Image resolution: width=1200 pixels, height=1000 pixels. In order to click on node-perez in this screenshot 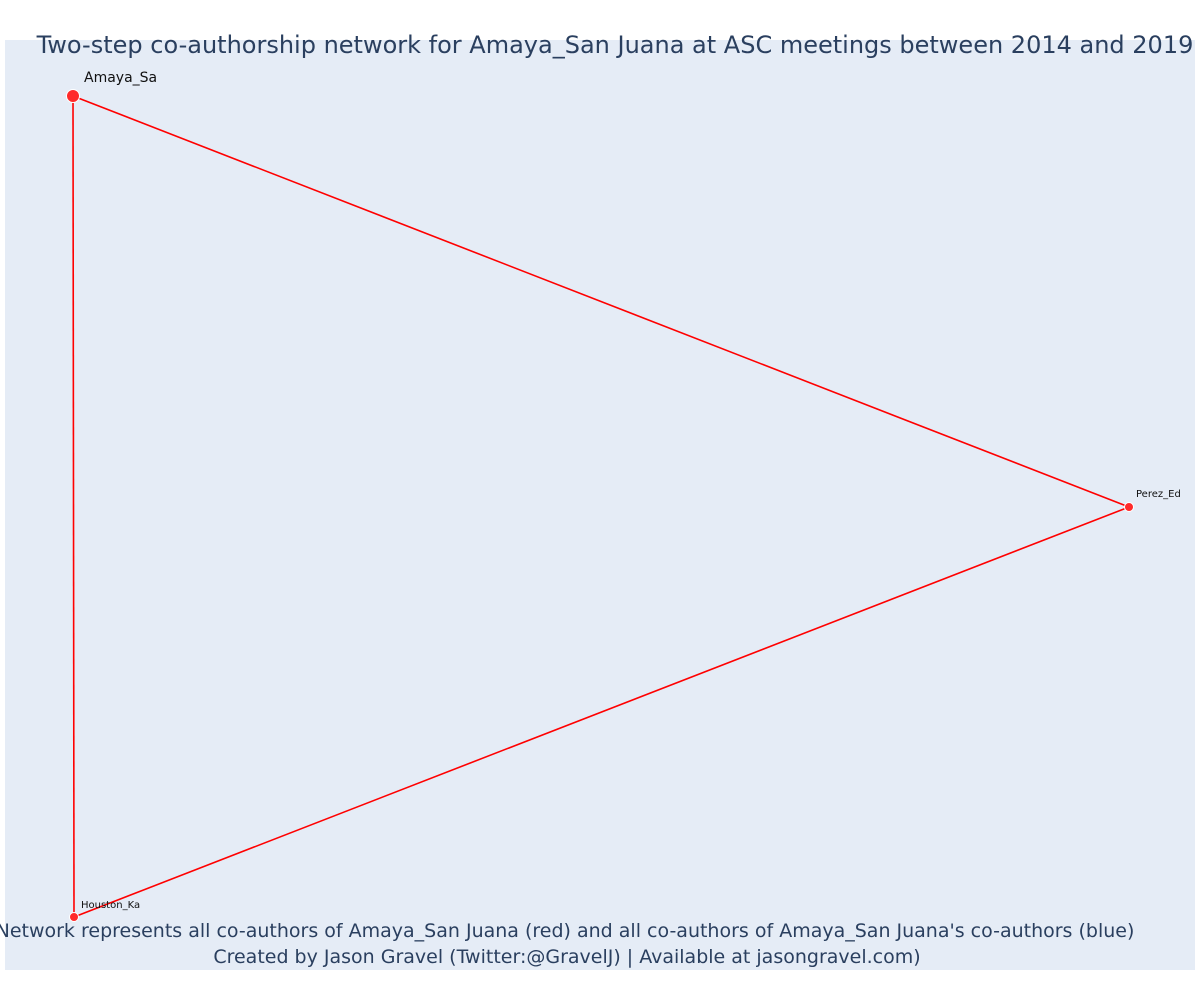, I will do `click(1129, 507)`.